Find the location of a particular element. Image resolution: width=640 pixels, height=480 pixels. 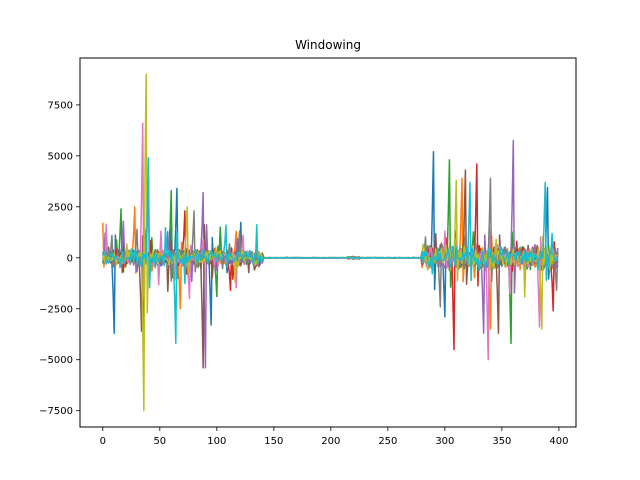

y-tick-label: 5000 is located at coordinates (60, 156).